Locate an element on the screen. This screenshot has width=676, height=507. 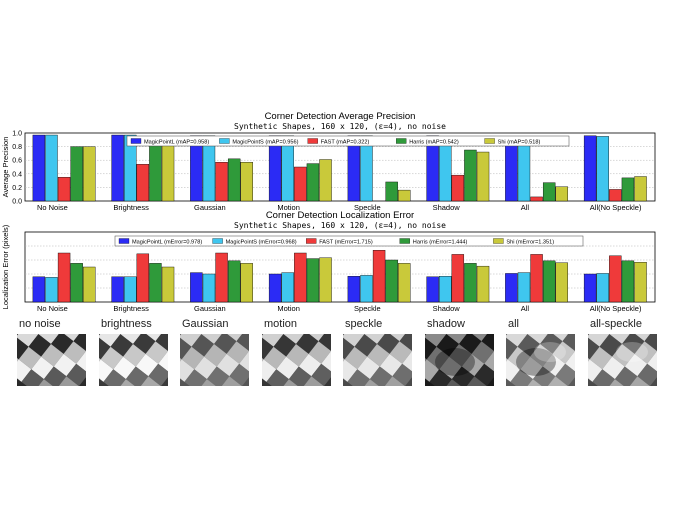
y-tick-label: 0.8 is located at coordinates (17, 147).